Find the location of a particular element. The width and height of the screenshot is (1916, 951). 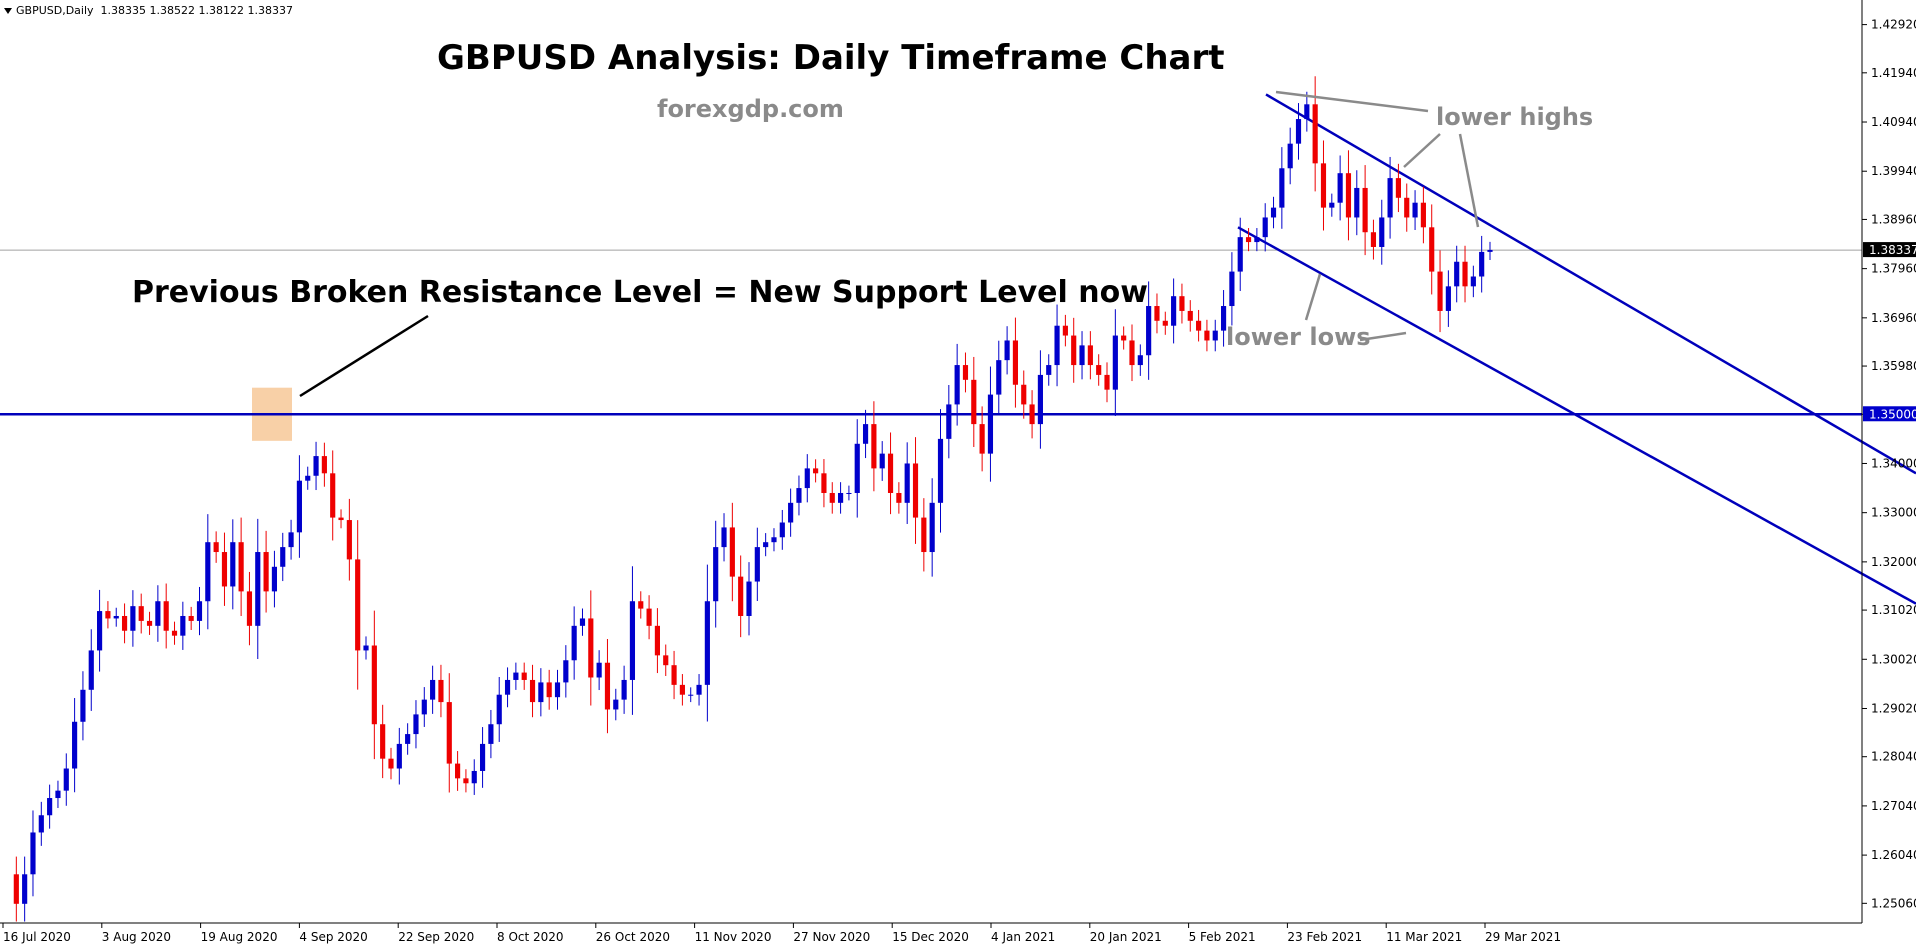

support-price-tag is located at coordinates (1889, 414).